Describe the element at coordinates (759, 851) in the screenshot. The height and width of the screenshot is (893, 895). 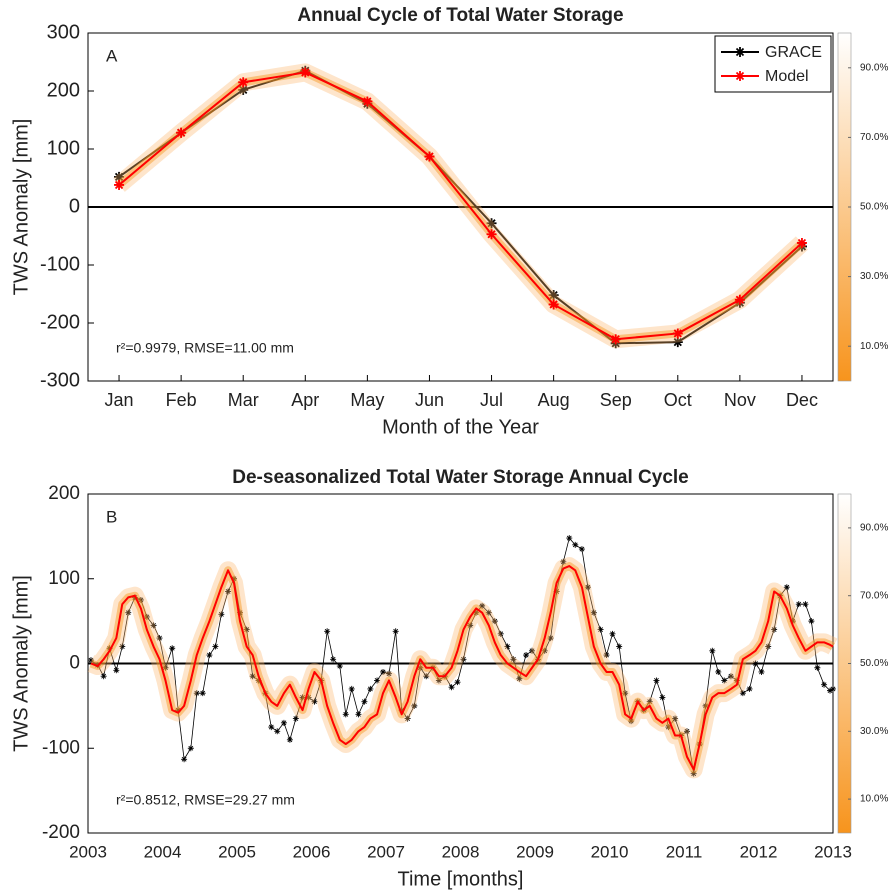
I see `x-tick-label: 2012` at that location.